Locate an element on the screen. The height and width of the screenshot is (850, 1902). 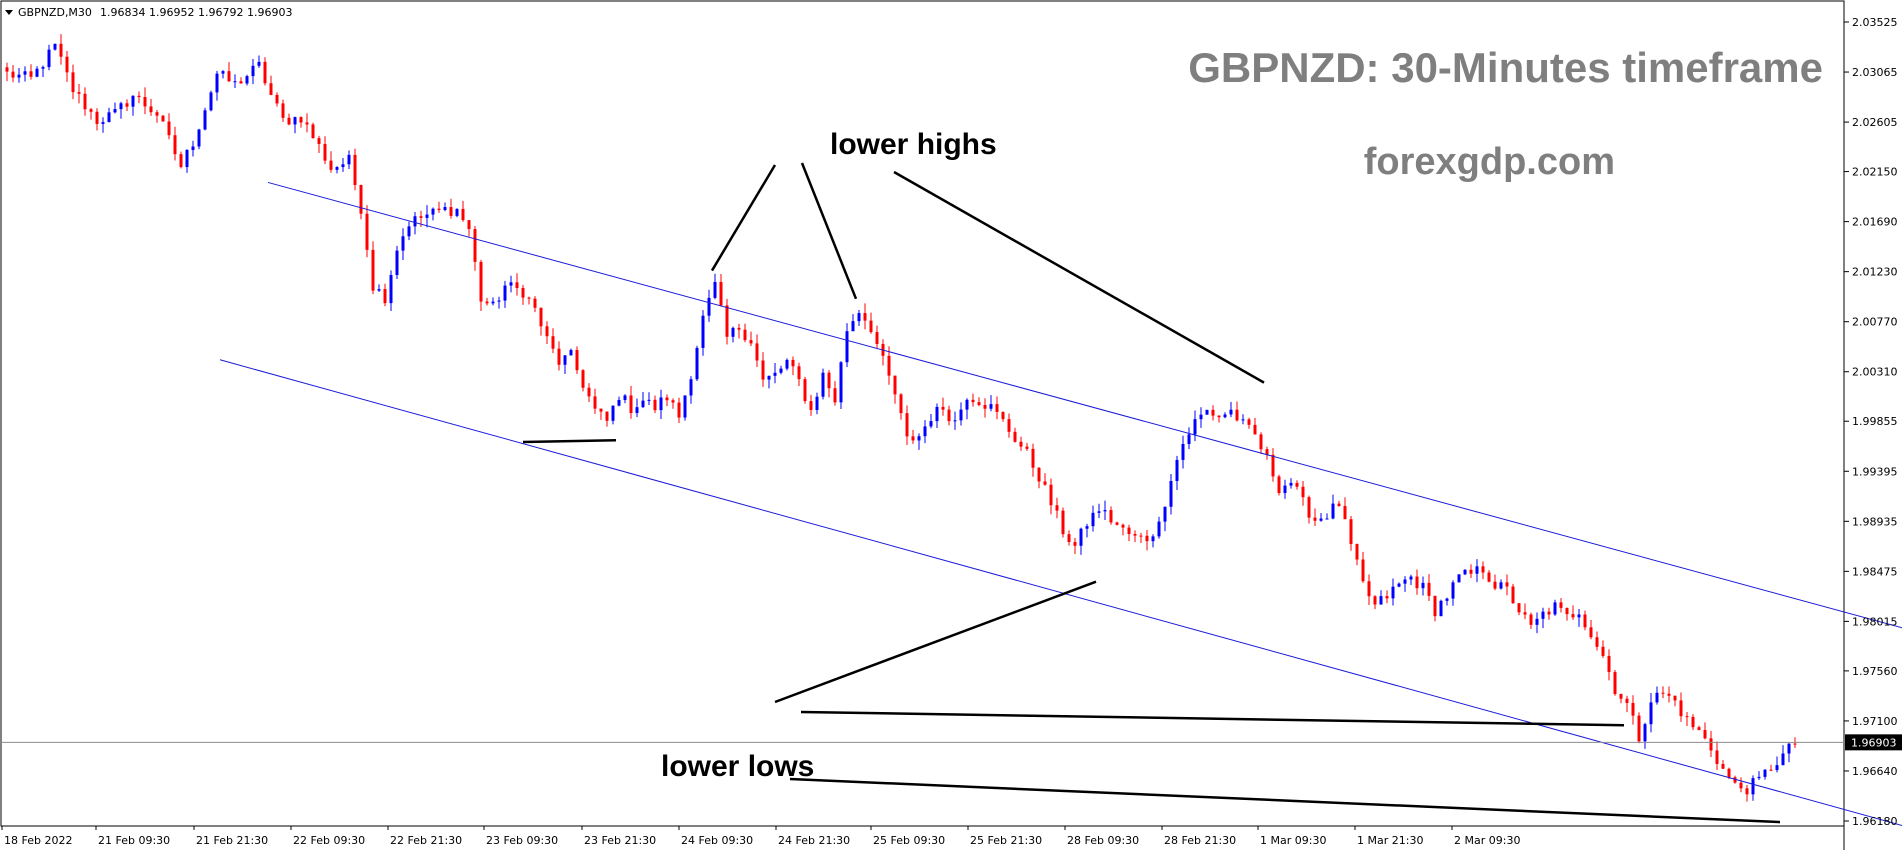
y-tick-label: 1.97100 is located at coordinates (1875, 721).